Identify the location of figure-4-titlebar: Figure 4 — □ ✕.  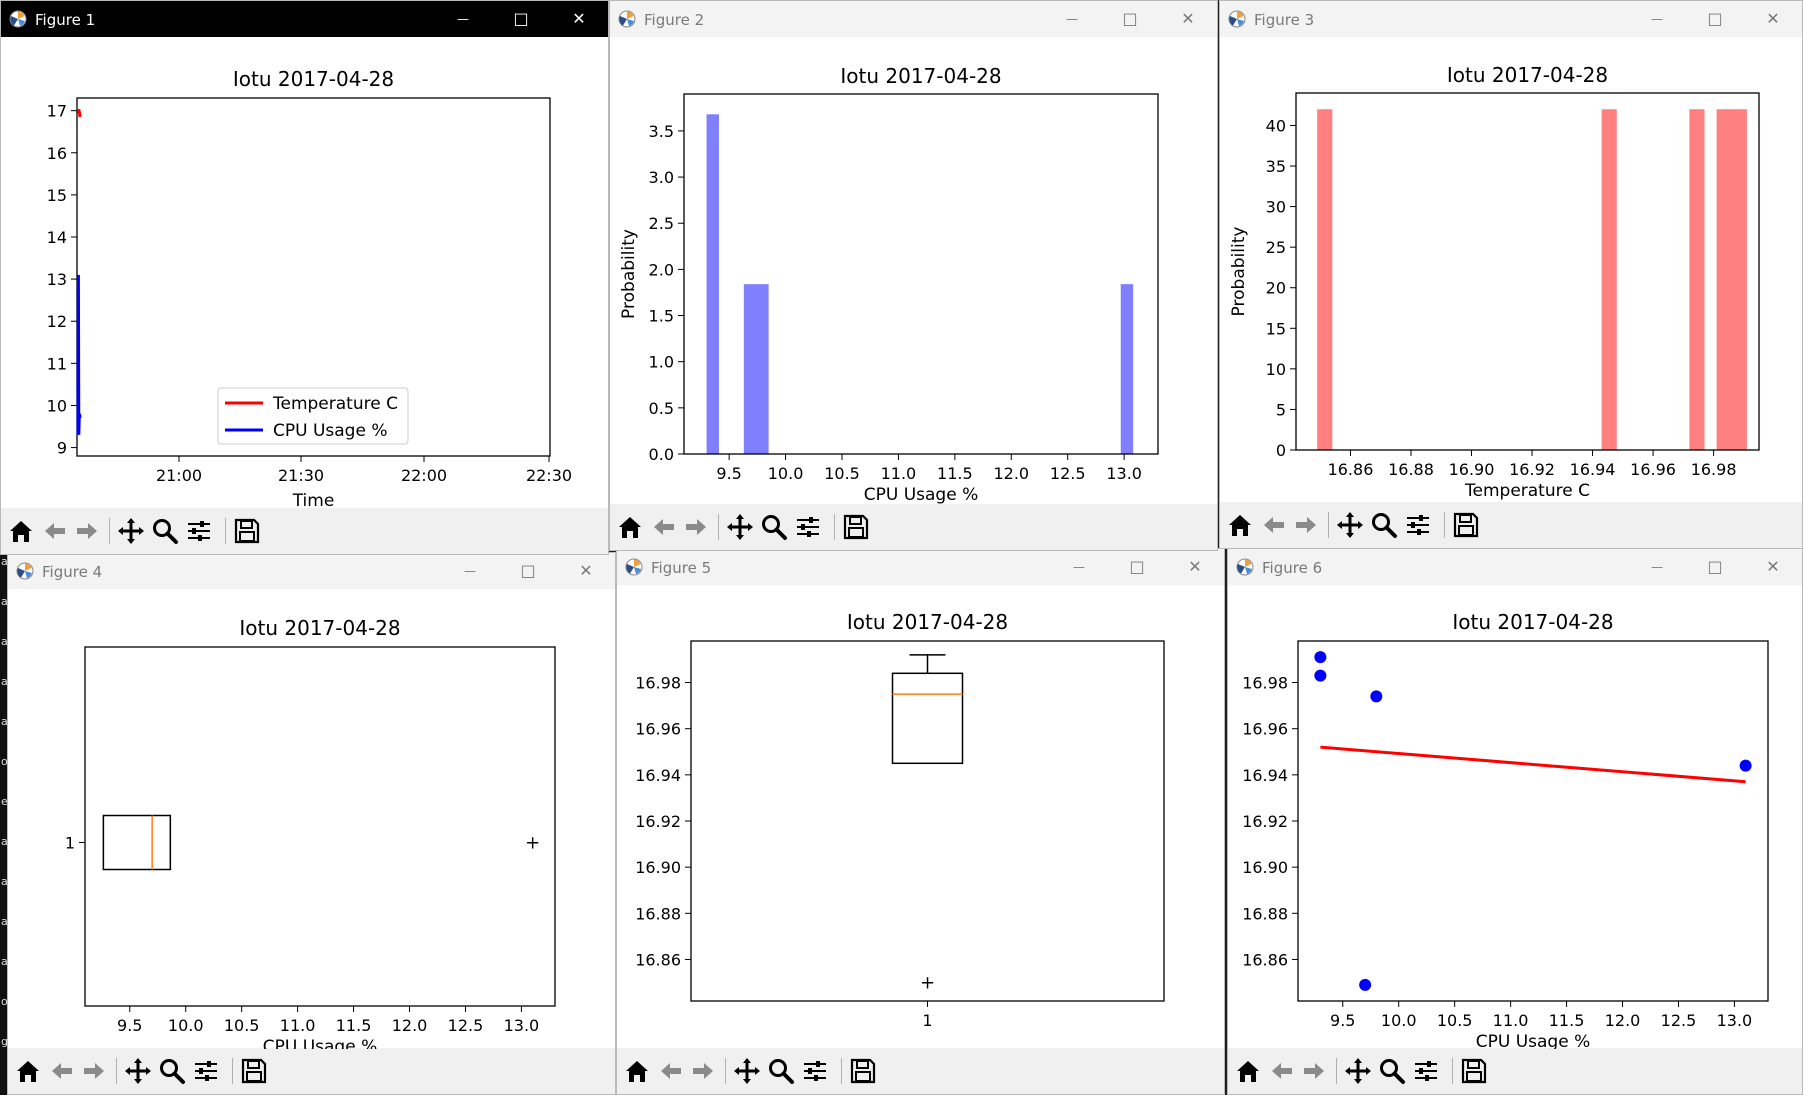
(311, 571).